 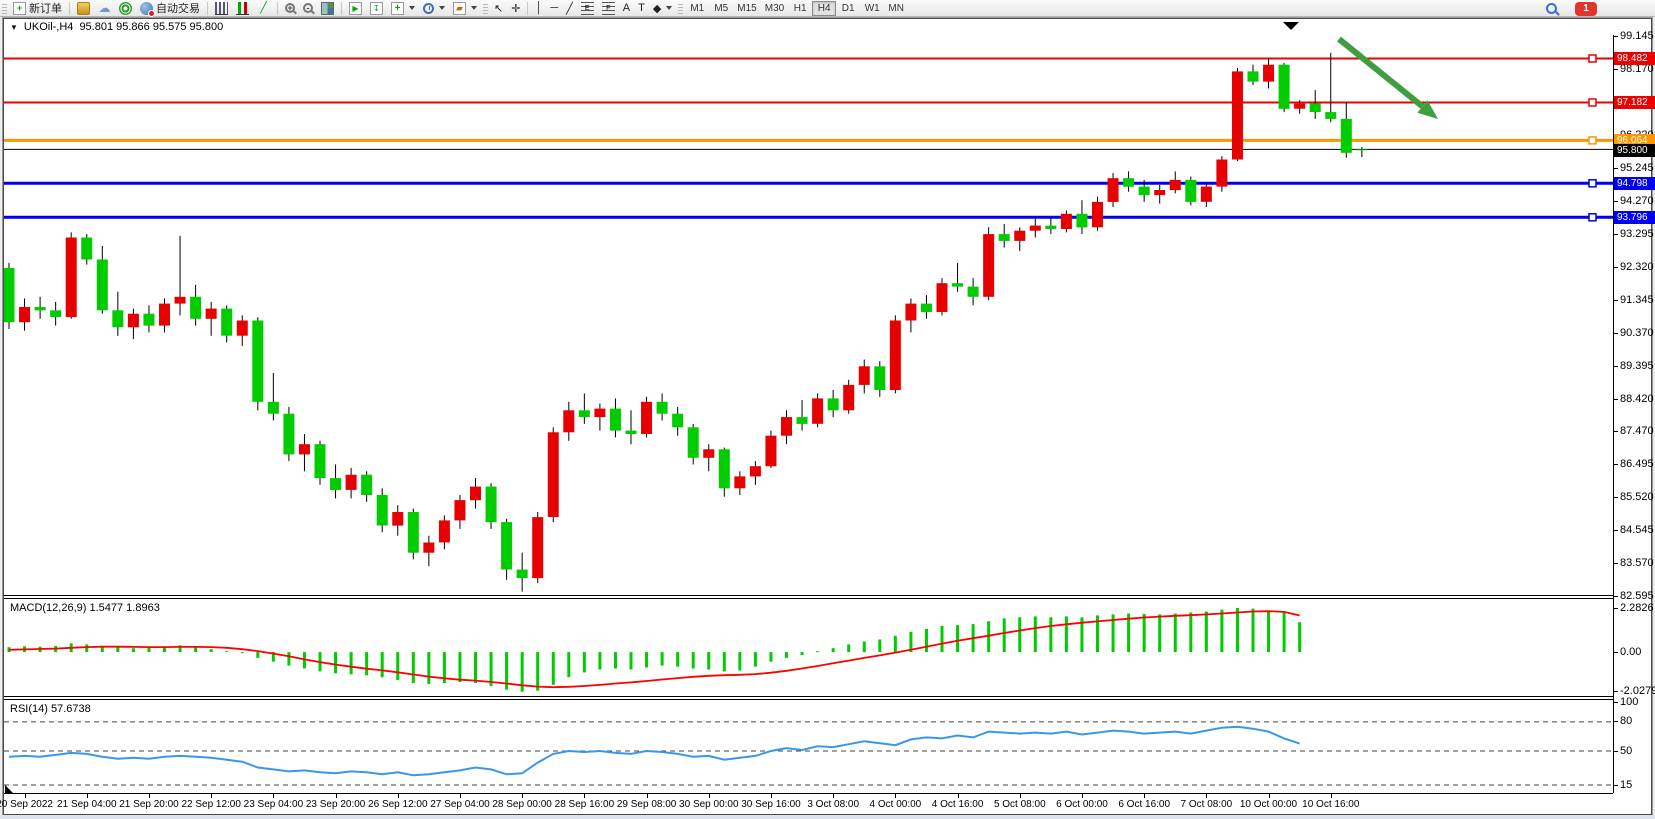 I want to click on time-tick-label: 29 Sep 08:00, so click(x=646, y=804).